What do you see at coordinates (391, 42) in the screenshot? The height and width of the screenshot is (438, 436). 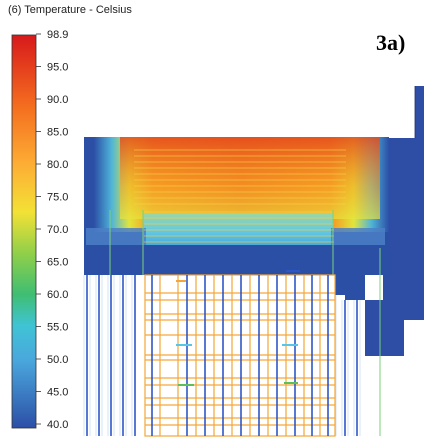 I see `figure-label: 3a)` at bounding box center [391, 42].